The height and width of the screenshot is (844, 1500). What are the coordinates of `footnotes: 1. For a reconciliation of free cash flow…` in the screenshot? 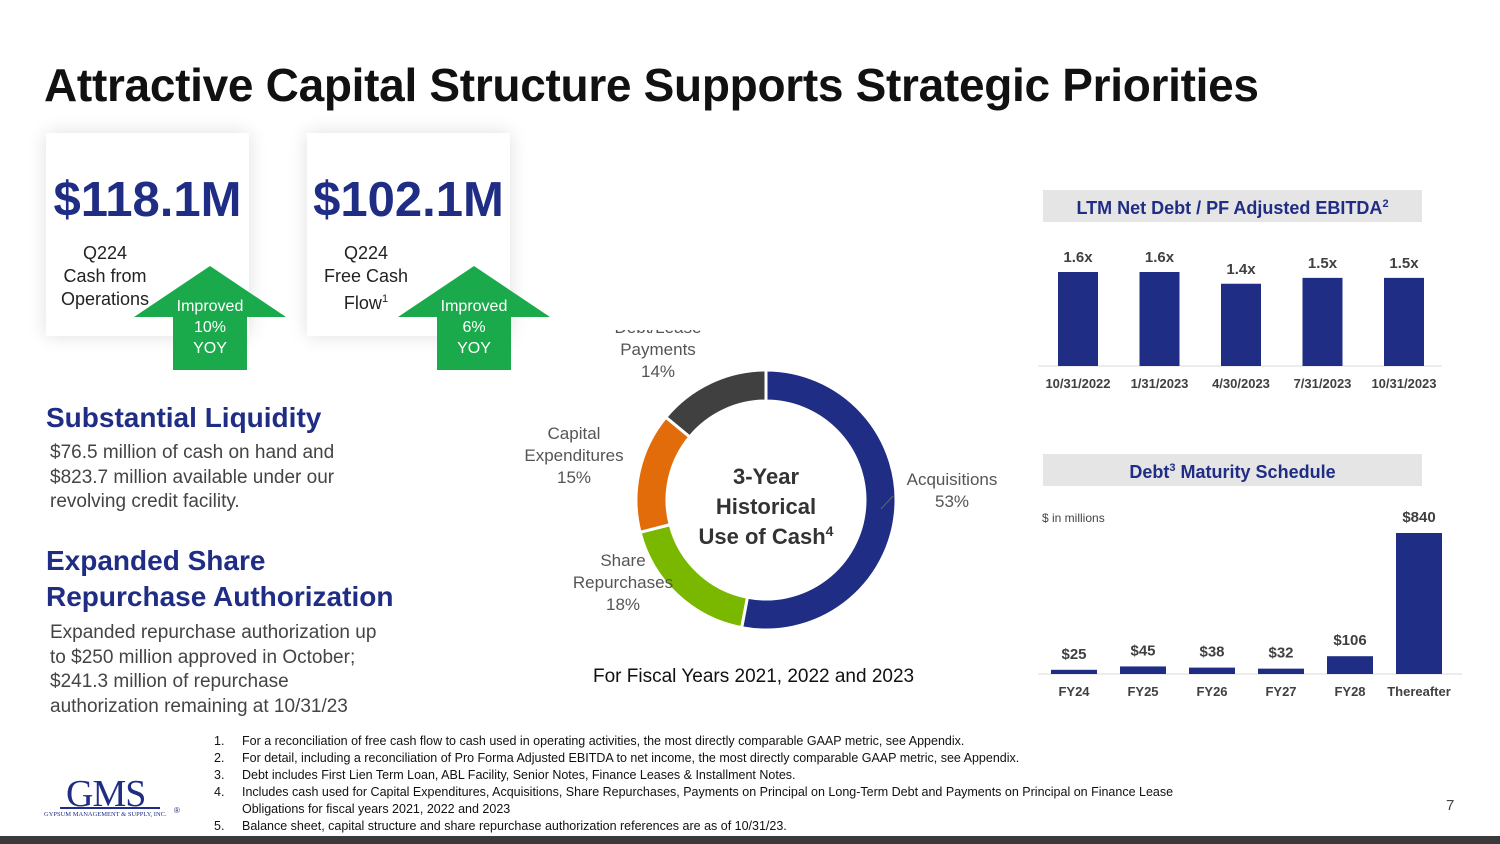 It's located at (764, 783).